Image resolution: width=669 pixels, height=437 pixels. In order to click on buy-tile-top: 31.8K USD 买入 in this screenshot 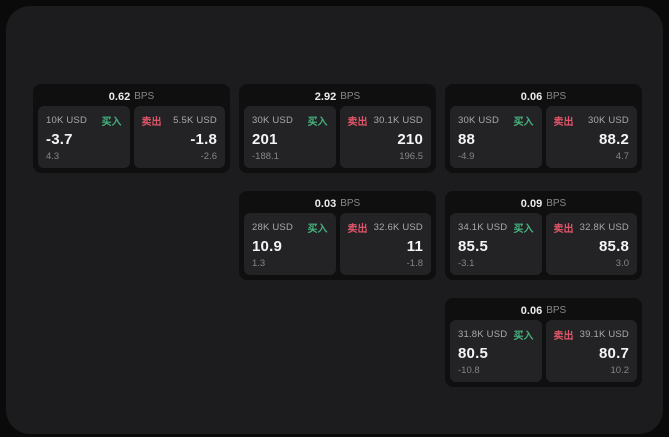, I will do `click(496, 334)`.